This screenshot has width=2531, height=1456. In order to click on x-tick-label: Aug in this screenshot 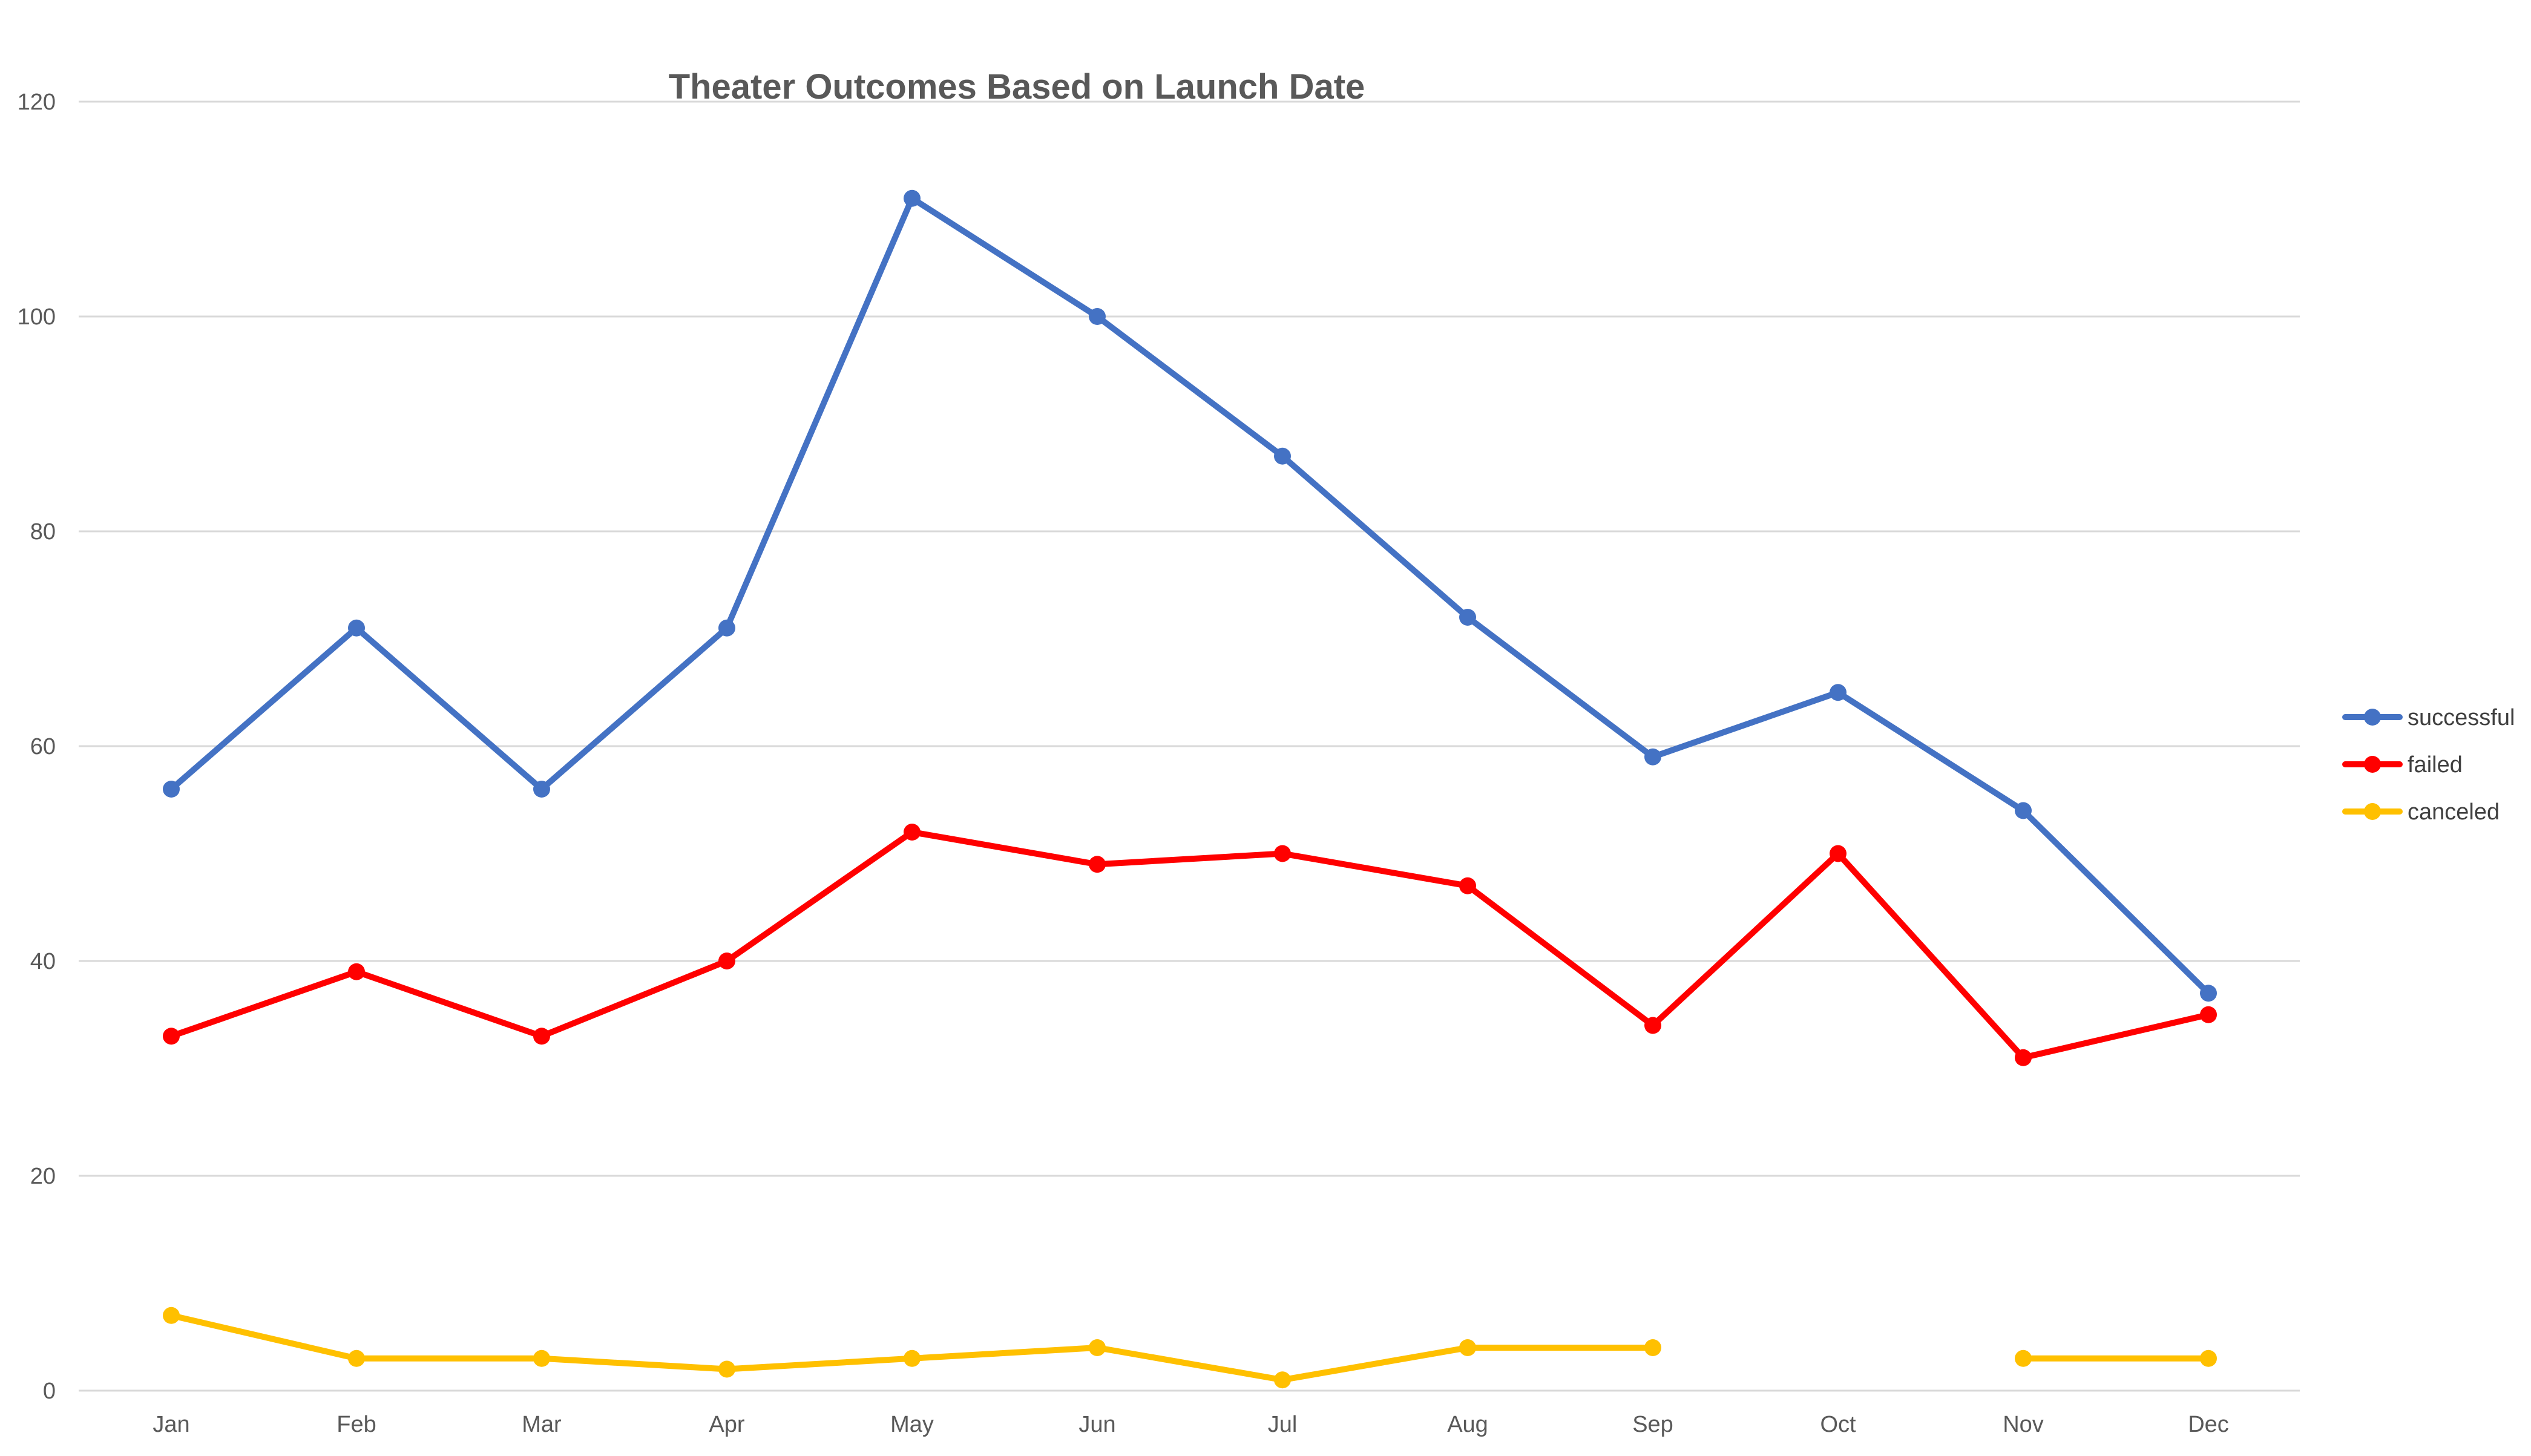, I will do `click(1468, 1424)`.